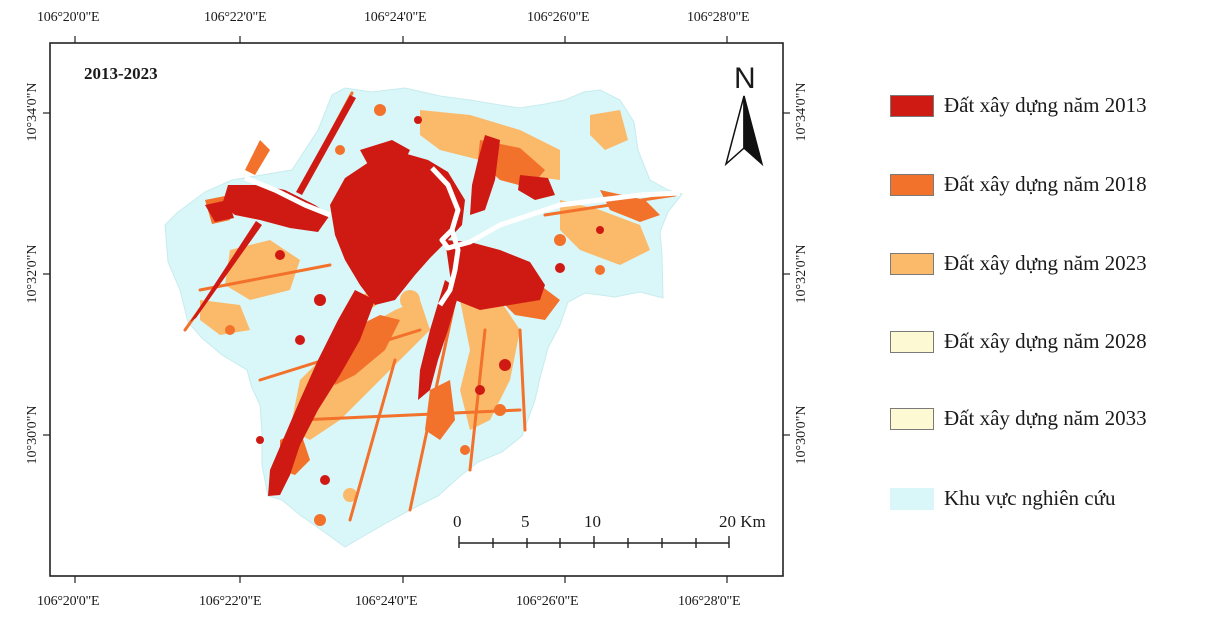  Describe the element at coordinates (594, 542) in the screenshot. I see `scale-bar` at that location.